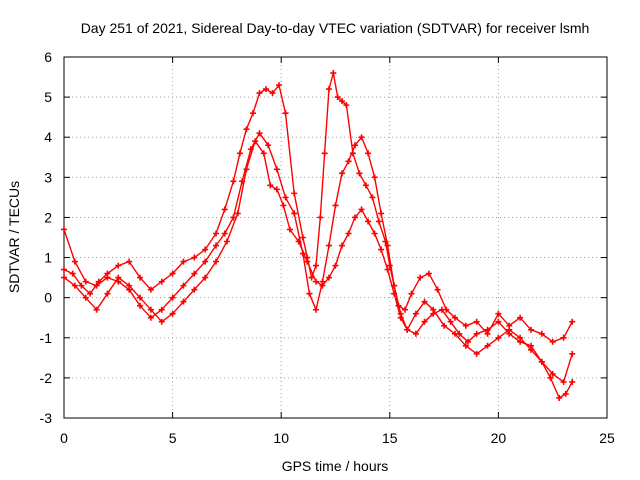 The width and height of the screenshot is (640, 480). What do you see at coordinates (46, 237) in the screenshot?
I see `y-tick-labels: -3 -2 -1 0 1 2 3 4 5 6` at bounding box center [46, 237].